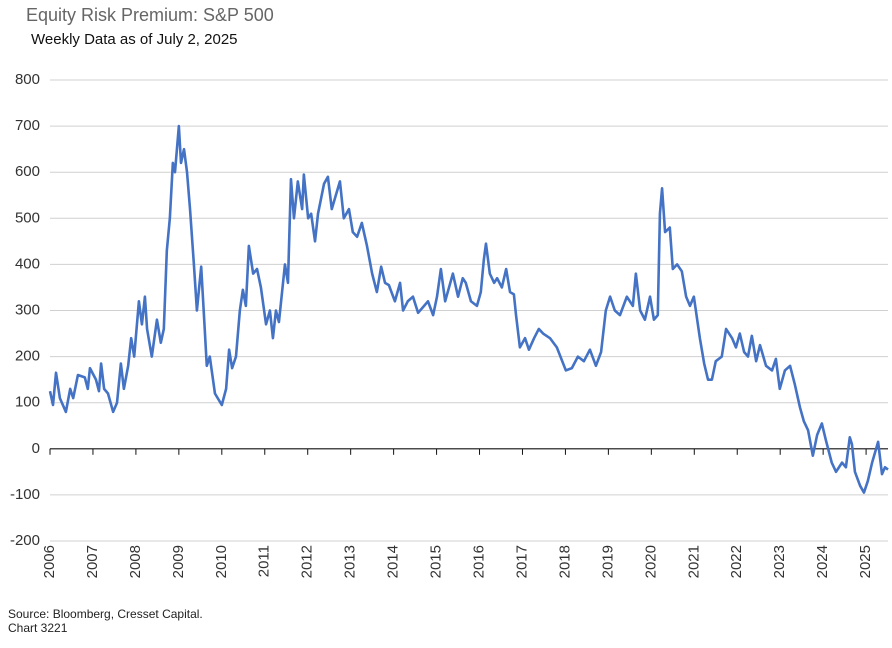 This screenshot has width=892, height=648. Describe the element at coordinates (150, 15) in the screenshot. I see `chart-title: Equity Risk Premium: S&P 500` at that location.